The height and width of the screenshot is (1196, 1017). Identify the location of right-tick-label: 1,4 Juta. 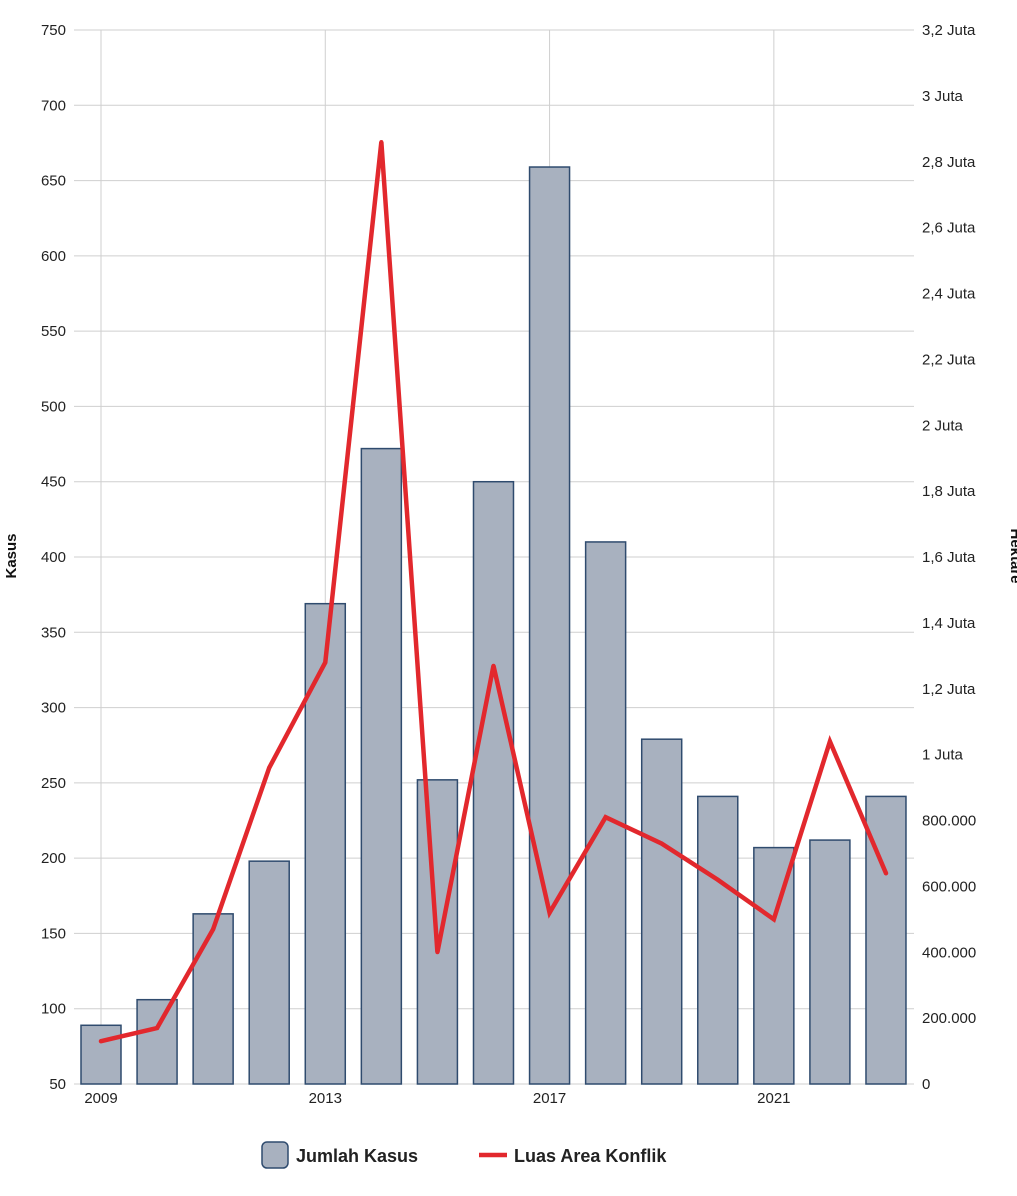
(949, 623).